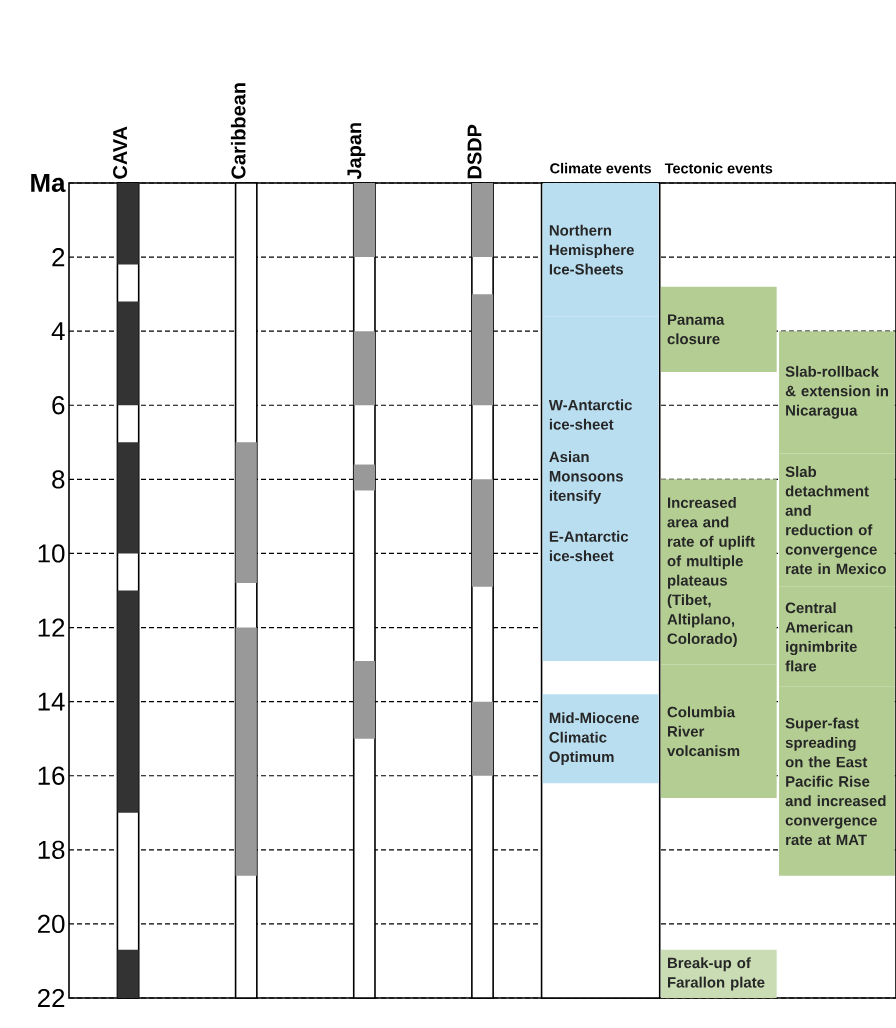  What do you see at coordinates (58, 405) in the screenshot?
I see `y-tick-label: 6` at bounding box center [58, 405].